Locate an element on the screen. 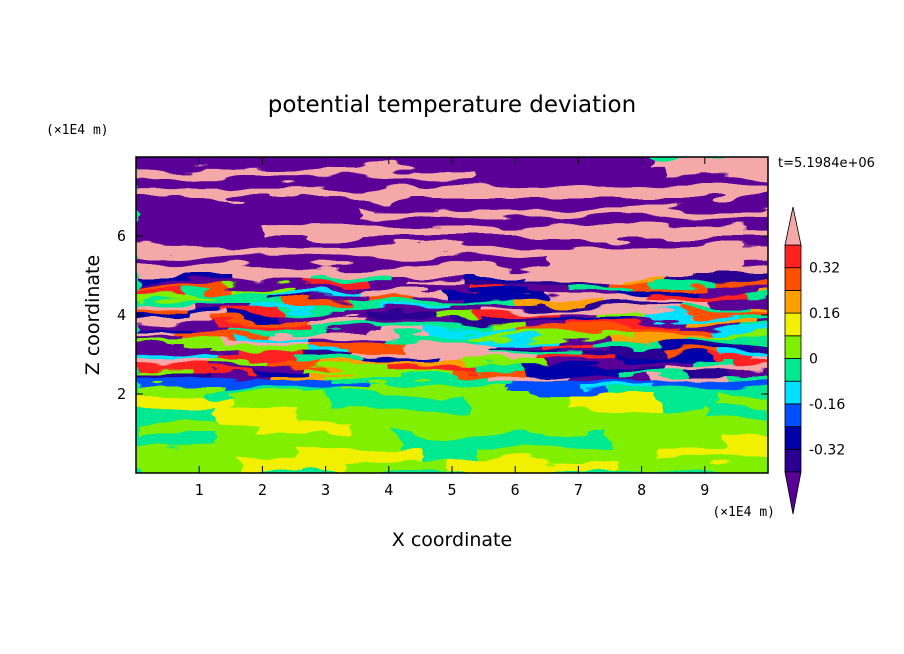 The height and width of the screenshot is (654, 904). colorbar-swatch is located at coordinates (793, 324).